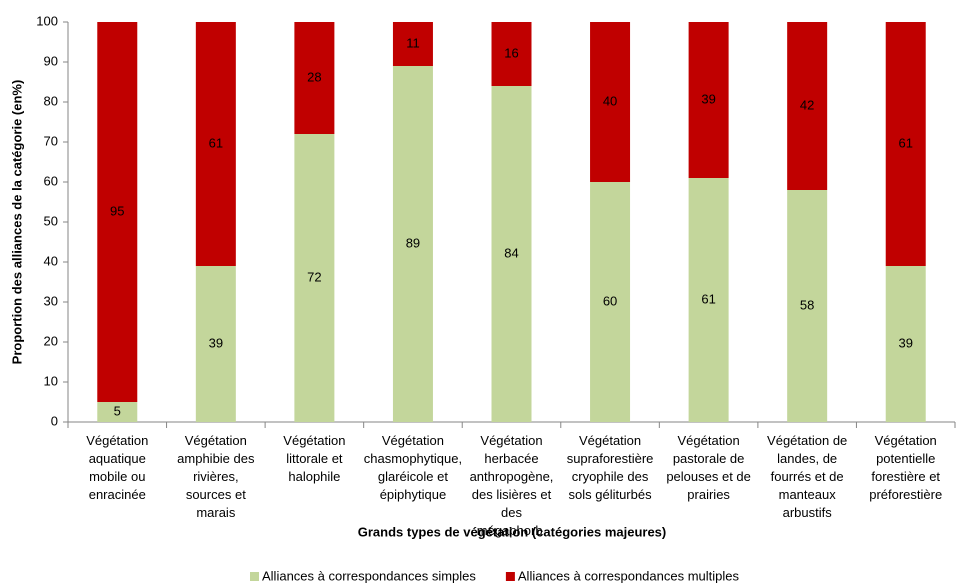 This screenshot has width=964, height=586. What do you see at coordinates (905, 458) in the screenshot?
I see `label-line: potentielle` at bounding box center [905, 458].